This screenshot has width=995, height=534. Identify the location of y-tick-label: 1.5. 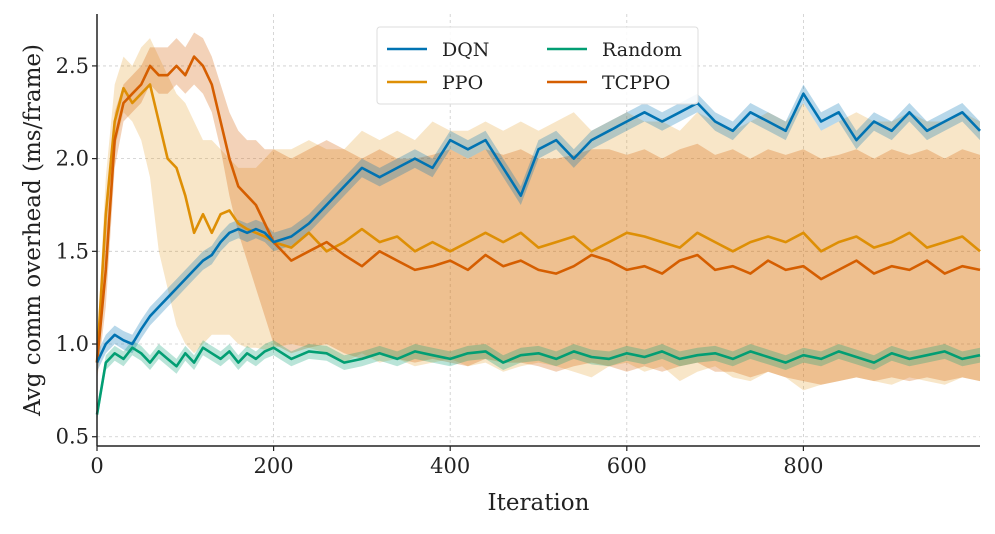
(72, 251).